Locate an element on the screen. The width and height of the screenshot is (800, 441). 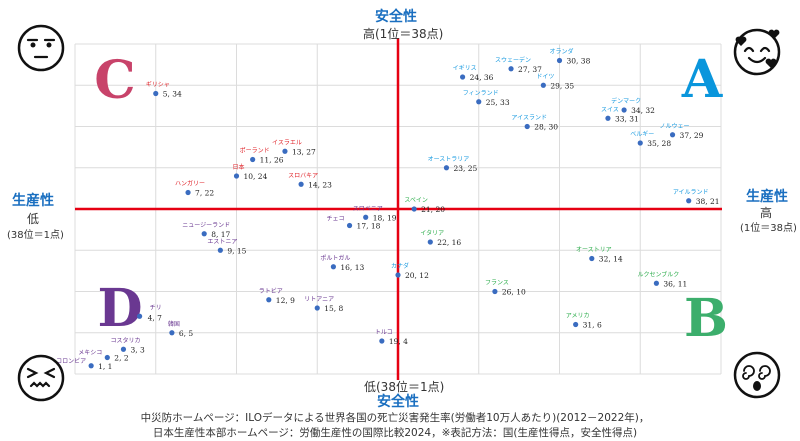
score-label: 26, 10 is located at coordinates (514, 292).